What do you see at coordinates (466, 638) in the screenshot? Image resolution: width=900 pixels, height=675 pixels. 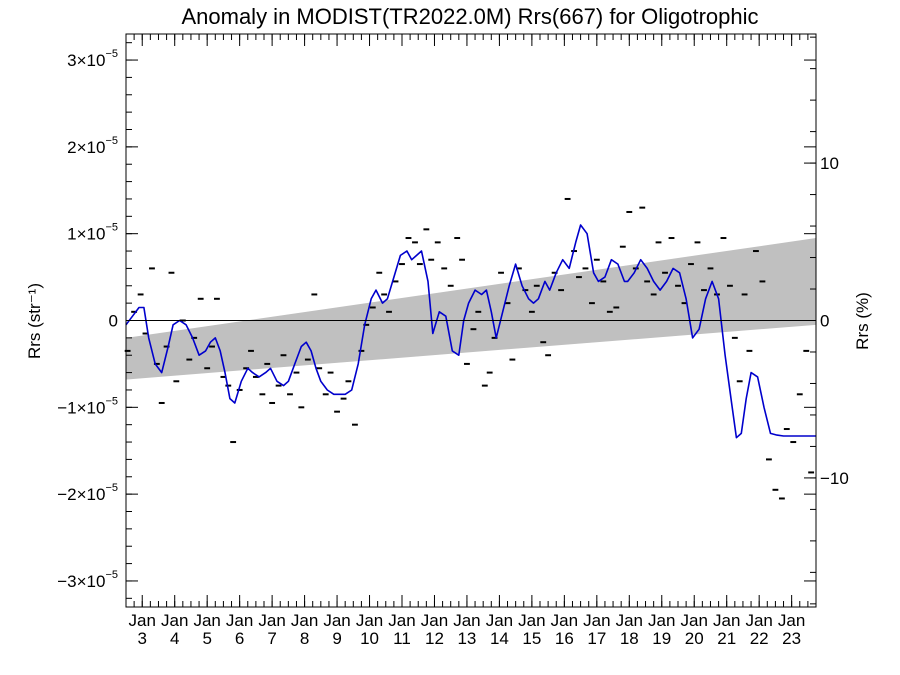 I see `x-tick-year-label: 13` at bounding box center [466, 638].